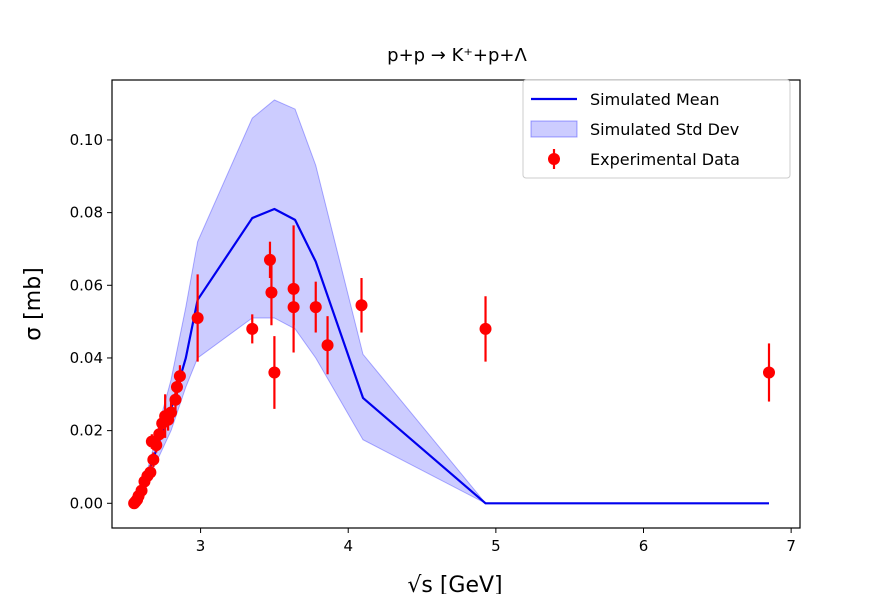 Image resolution: width=890 pixels, height=594 pixels. What do you see at coordinates (554, 159) in the screenshot?
I see `legend-data-marker` at bounding box center [554, 159].